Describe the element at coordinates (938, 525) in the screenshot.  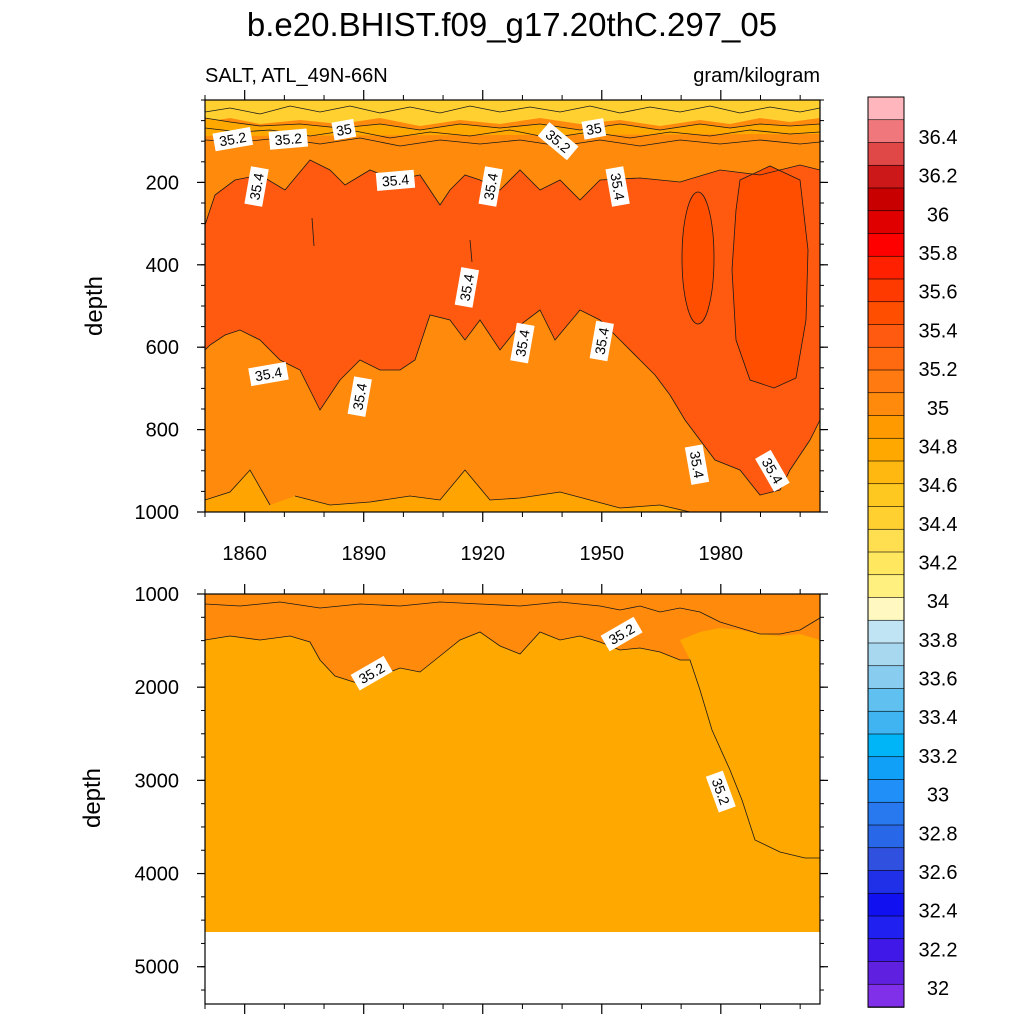
I see `colorbar-label: 34.4` at that location.